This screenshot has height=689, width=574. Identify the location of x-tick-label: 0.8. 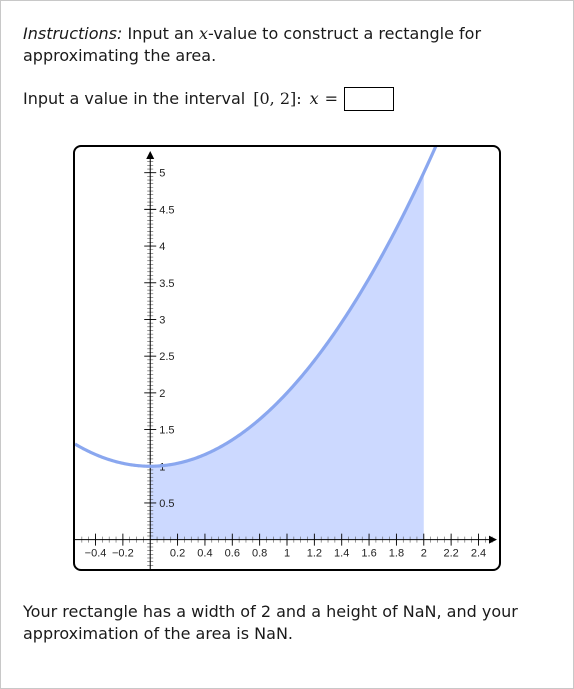
(259, 554).